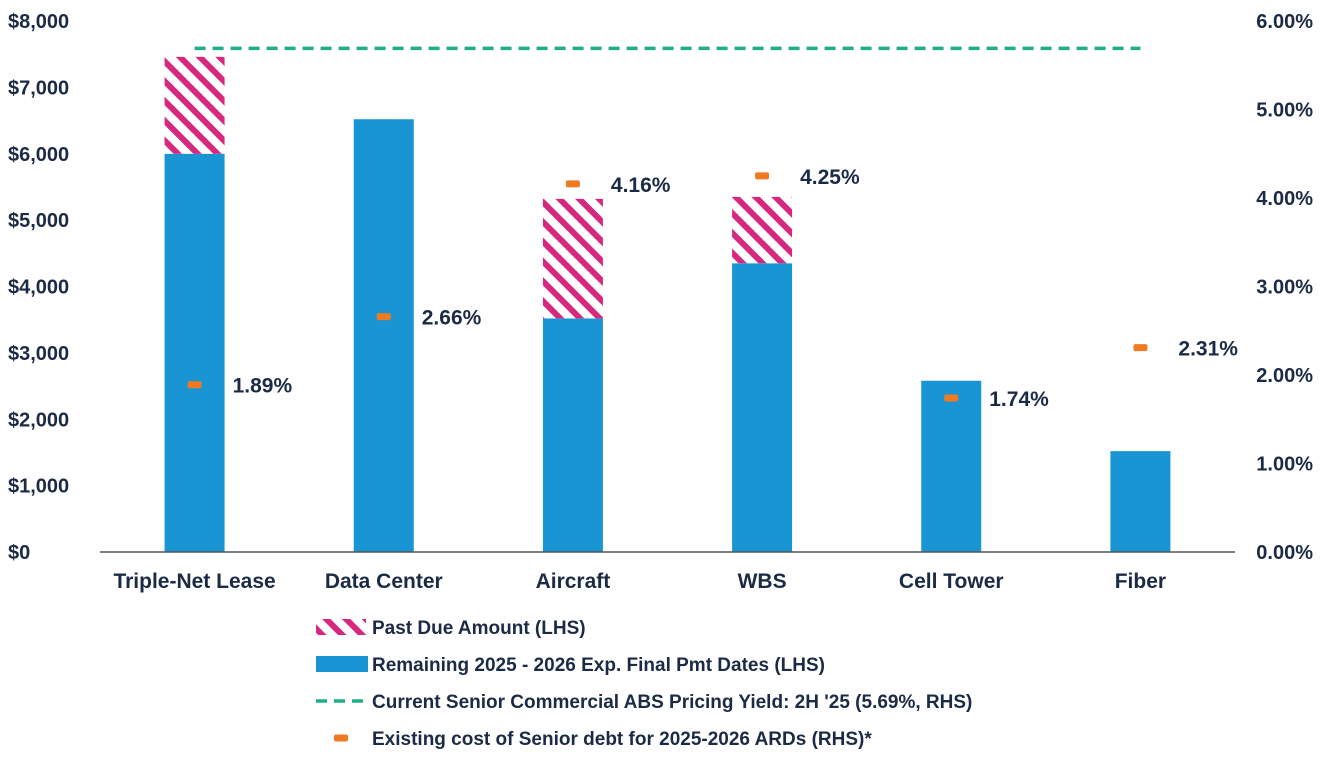  Describe the element at coordinates (342, 664) in the screenshot. I see `legend-swatch-remaining` at that location.